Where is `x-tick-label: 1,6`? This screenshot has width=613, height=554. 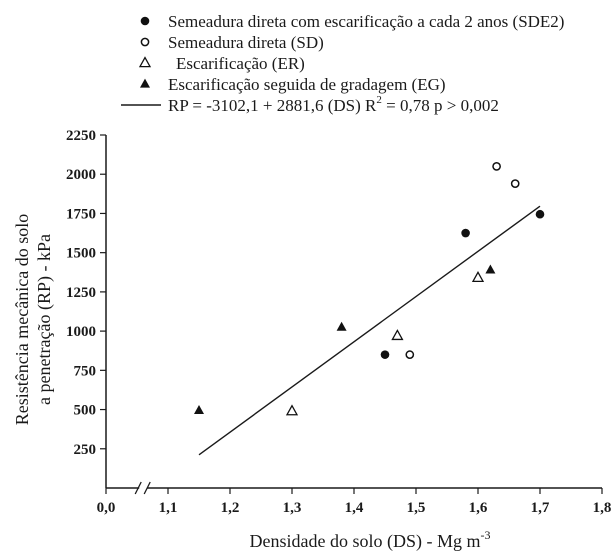
x-tick-label: 1,6 is located at coordinates (478, 508).